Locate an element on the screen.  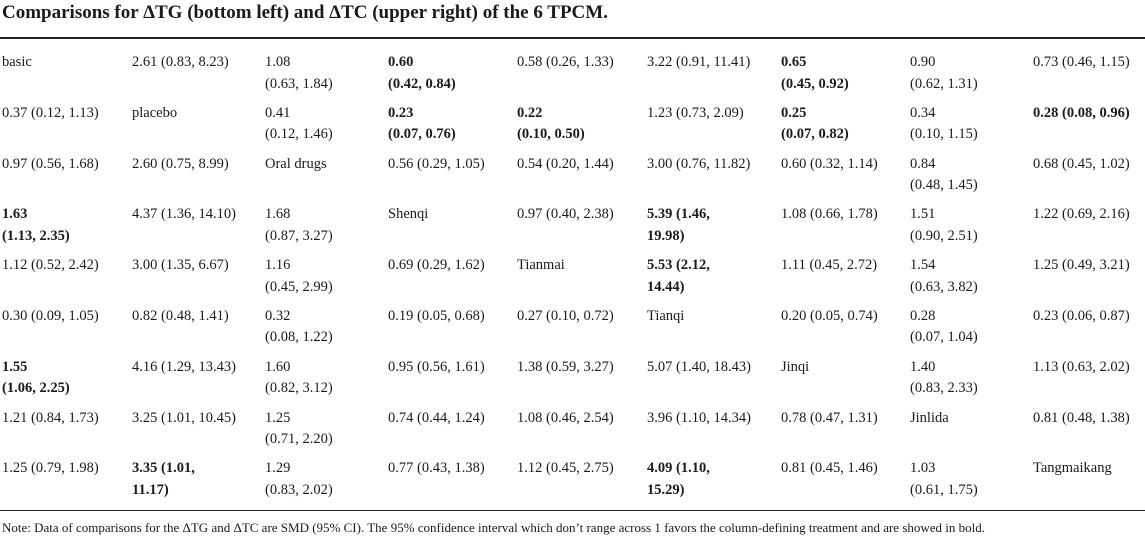
smd-cell: 0.25 (0.07, 0.82) is located at coordinates (815, 123).